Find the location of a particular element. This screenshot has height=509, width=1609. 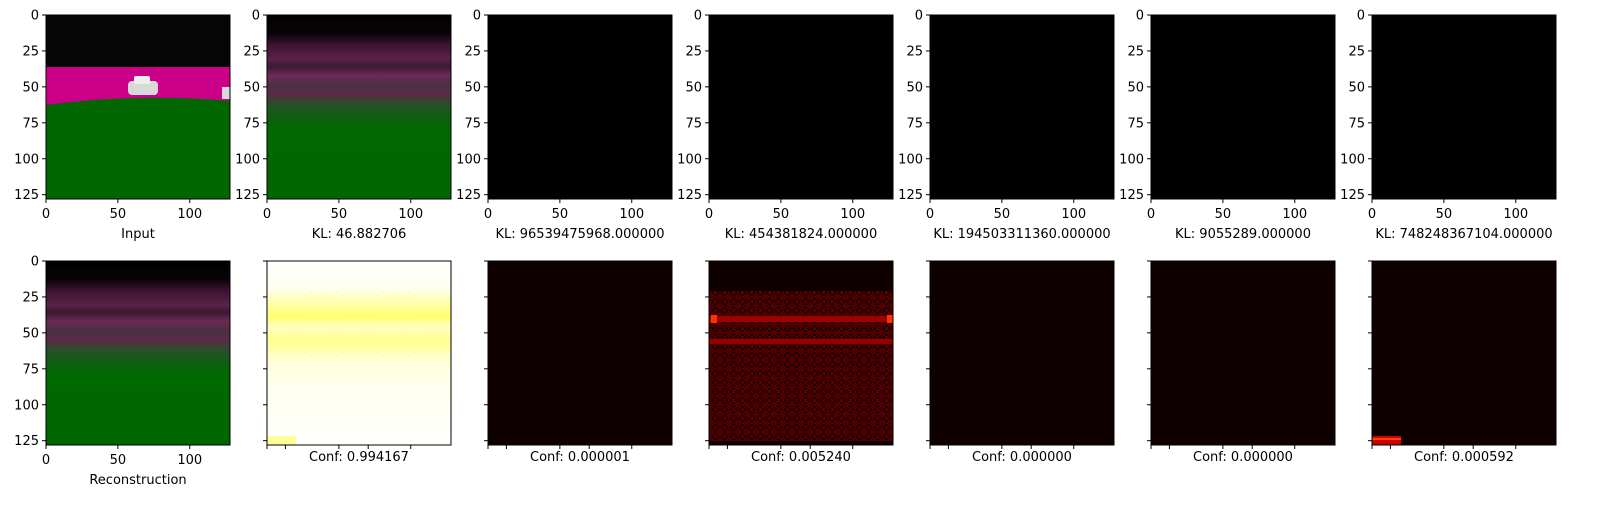

heatmap-band is located at coordinates (801, 341).